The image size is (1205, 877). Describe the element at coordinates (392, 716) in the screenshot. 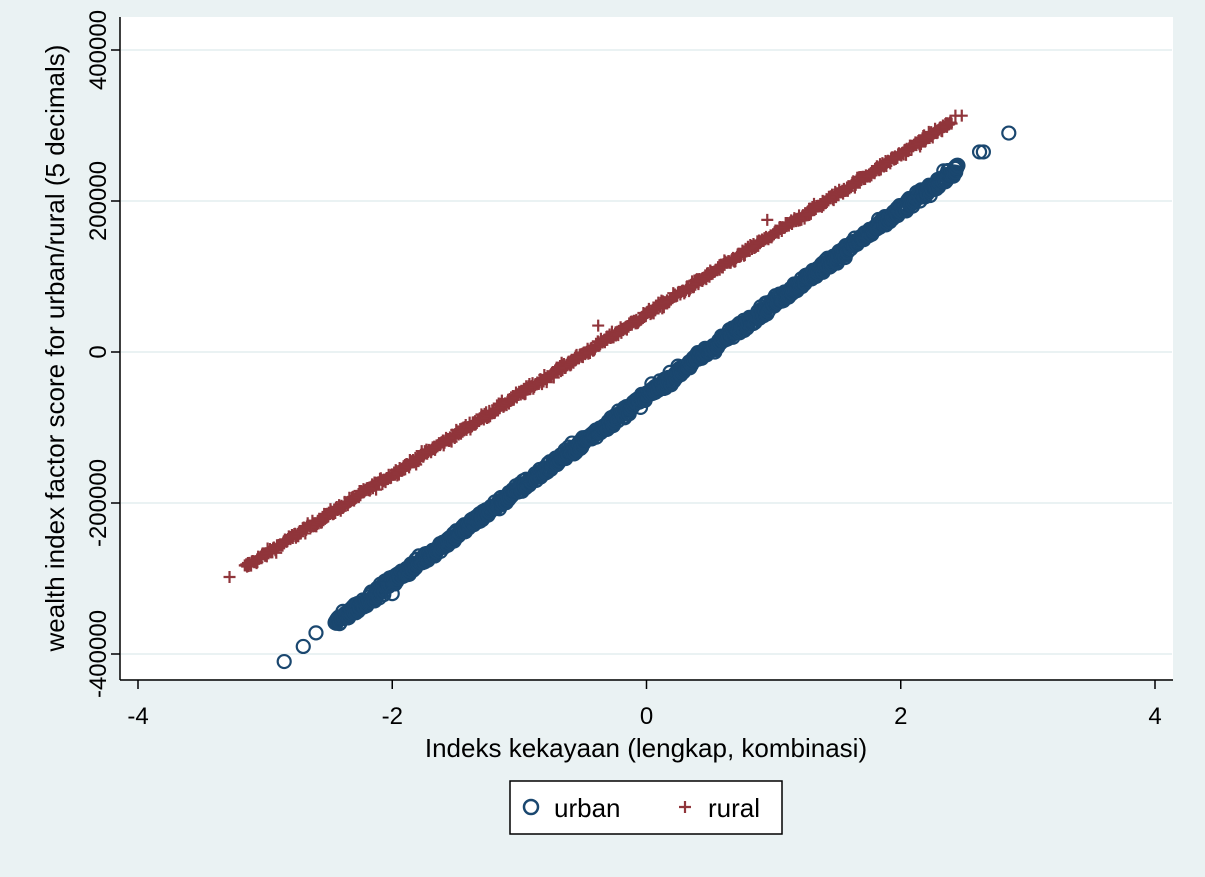

I see `x-tick-label: -2` at that location.